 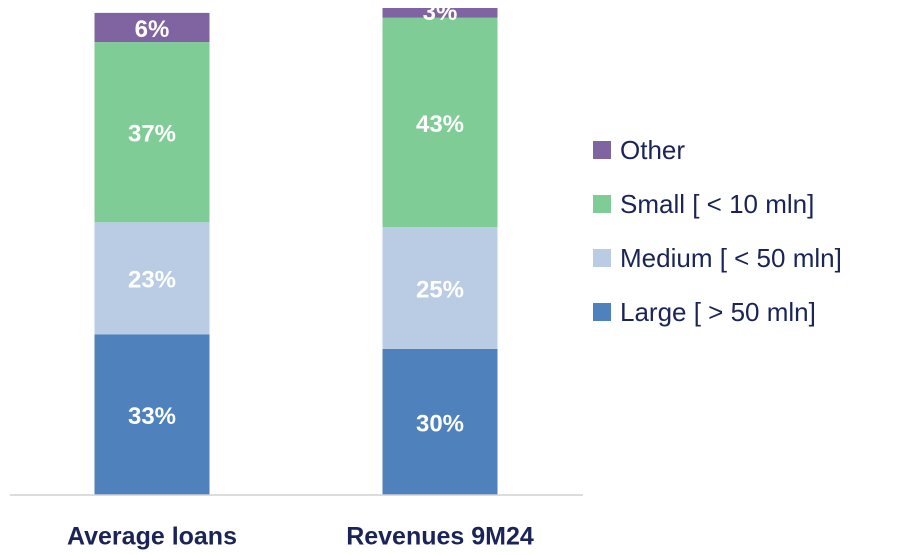 I want to click on data-label: 43%, so click(x=440, y=124).